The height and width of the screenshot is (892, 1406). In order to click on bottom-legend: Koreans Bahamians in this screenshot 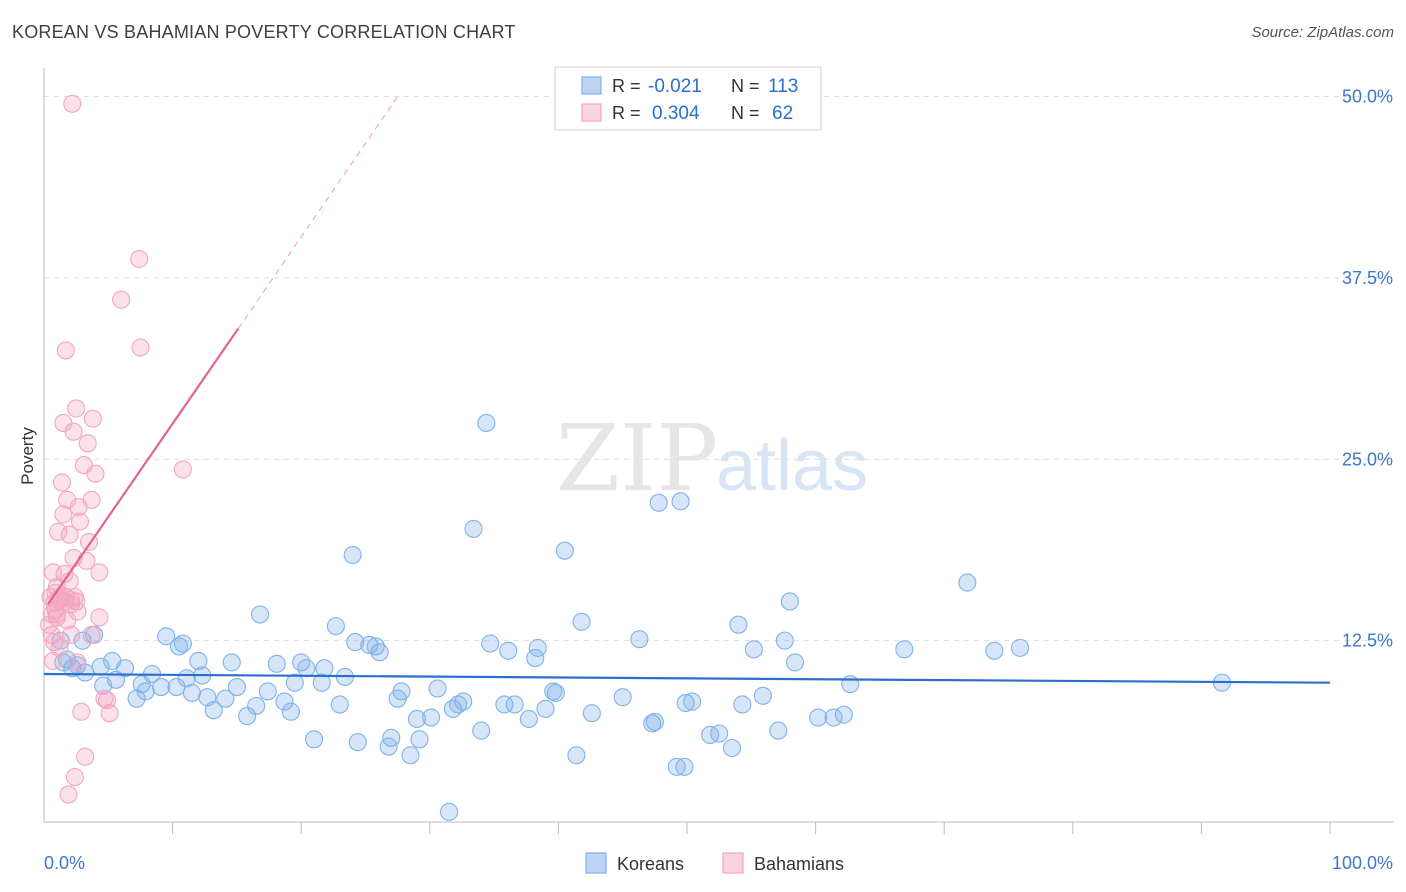, I will do `click(714, 863)`.